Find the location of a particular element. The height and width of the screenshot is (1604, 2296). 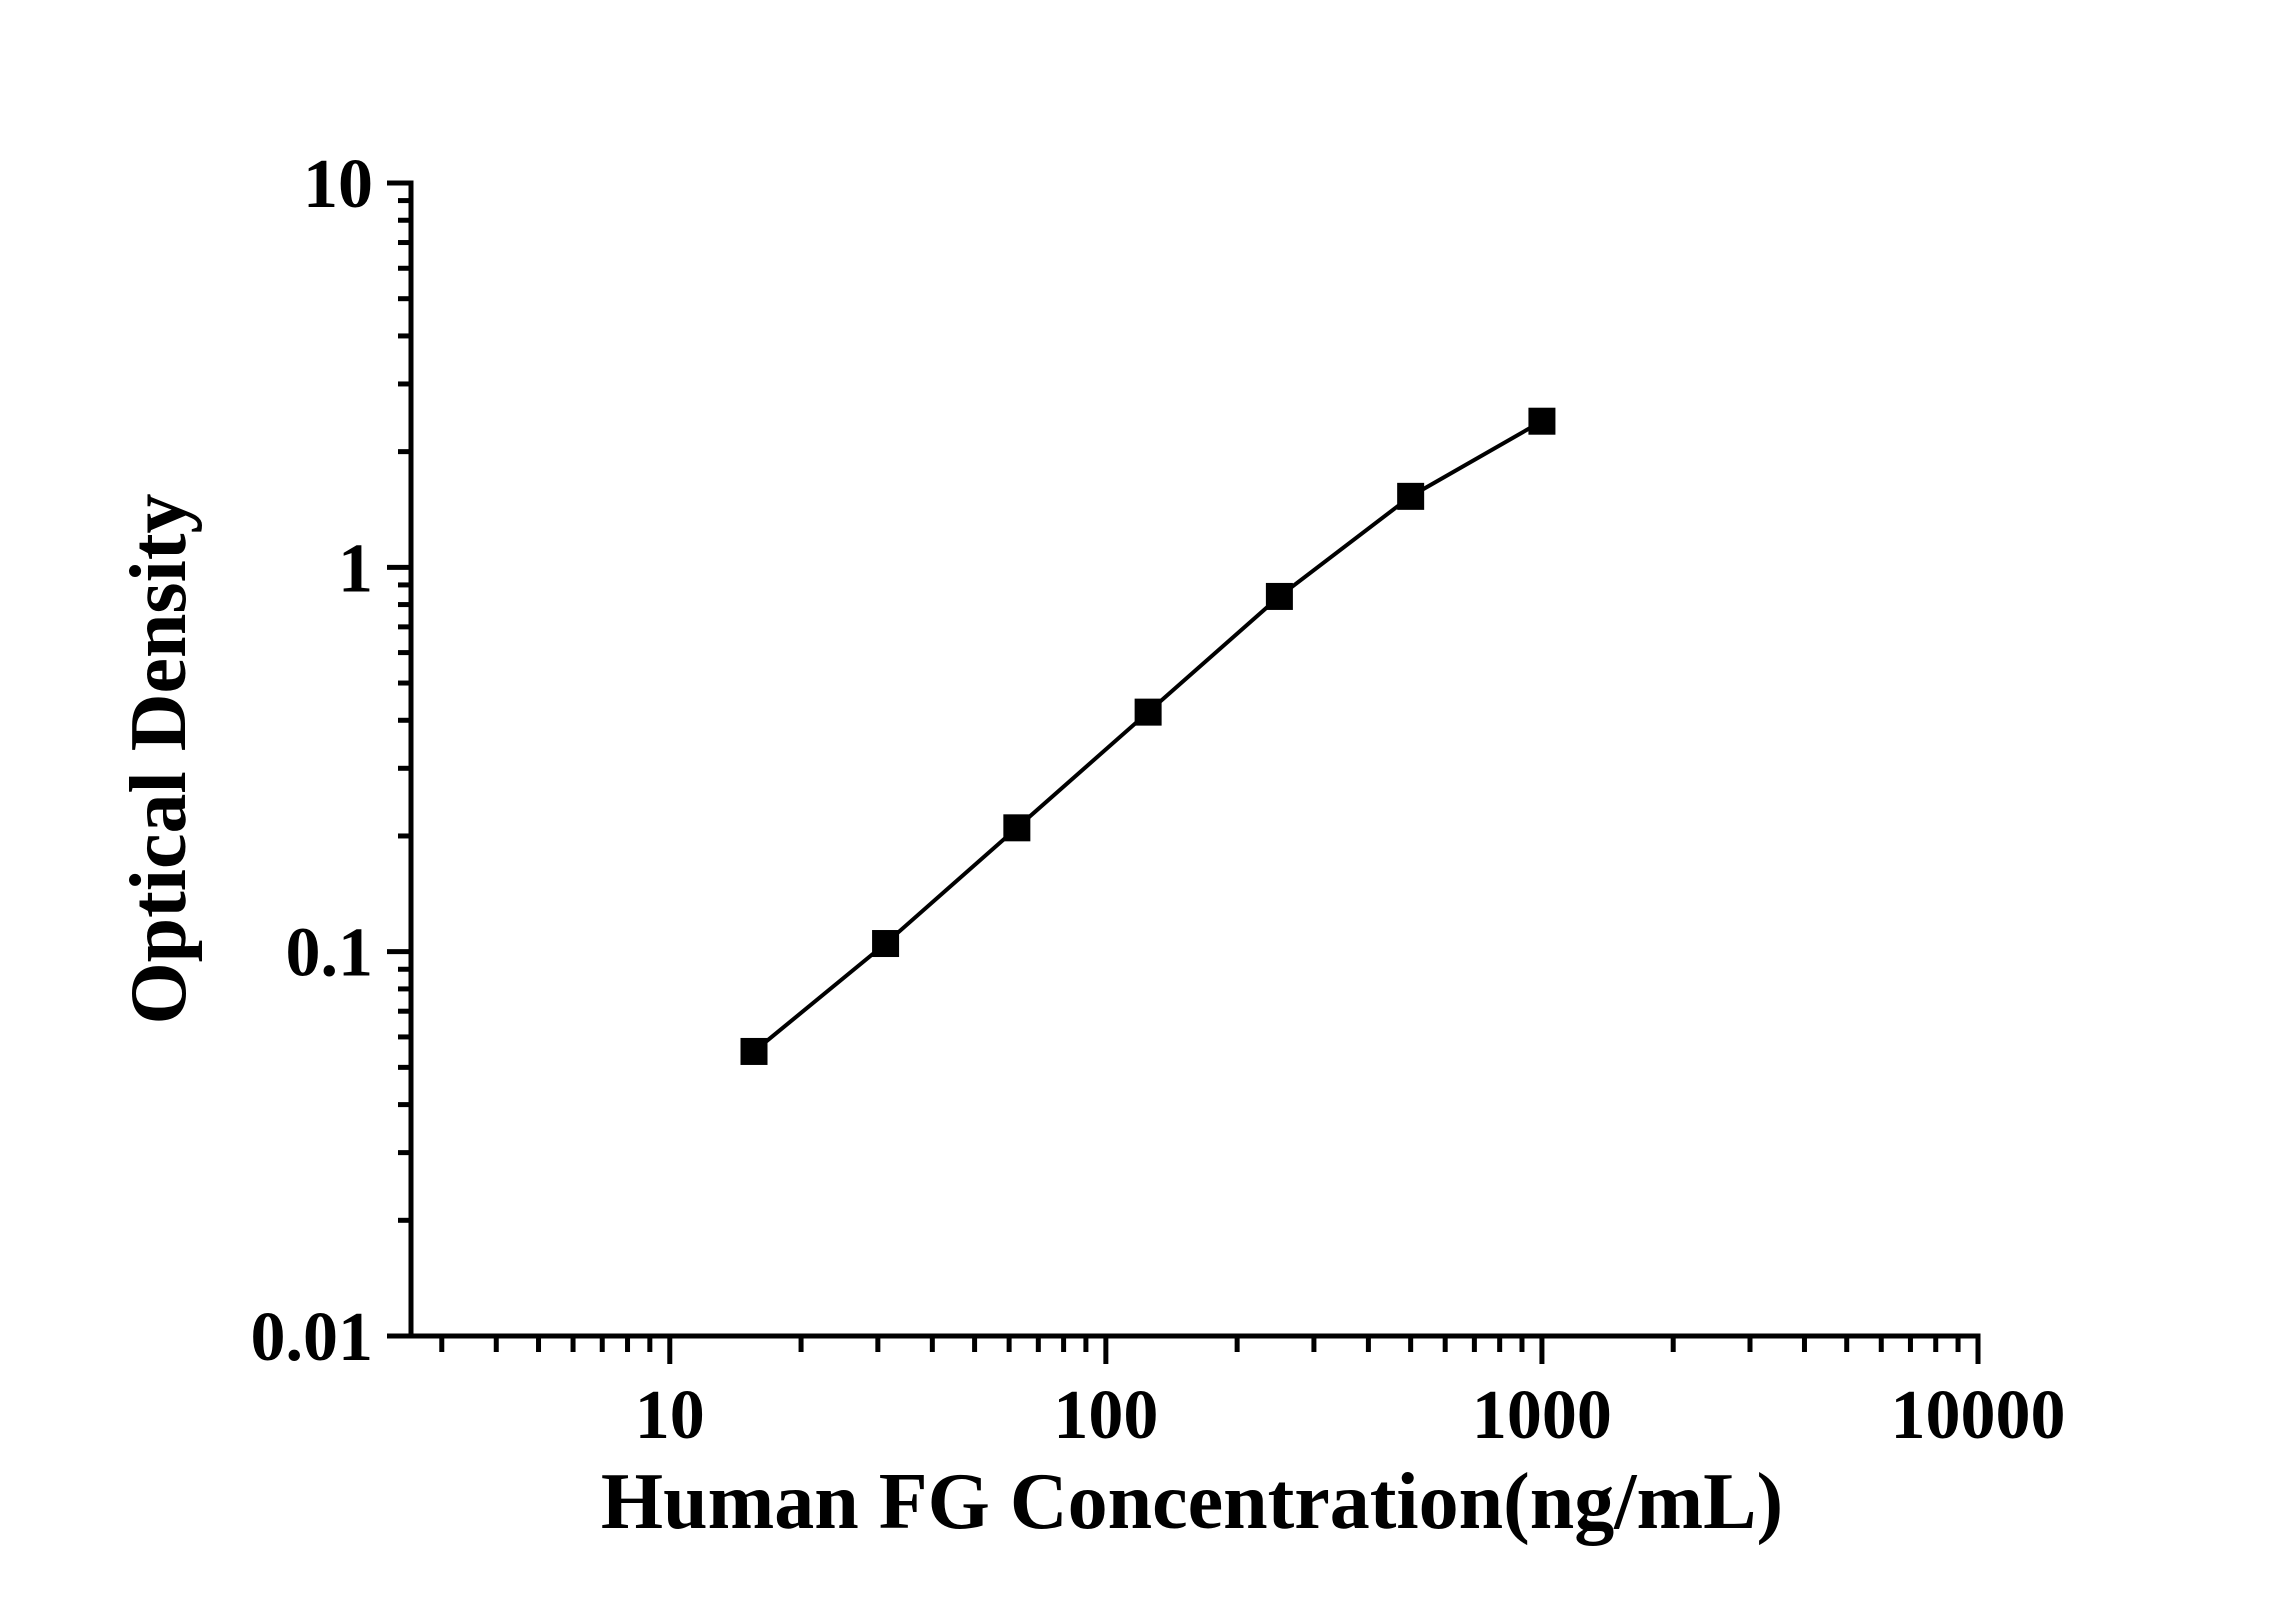

y-tick-label: 0.1 is located at coordinates (330, 953).